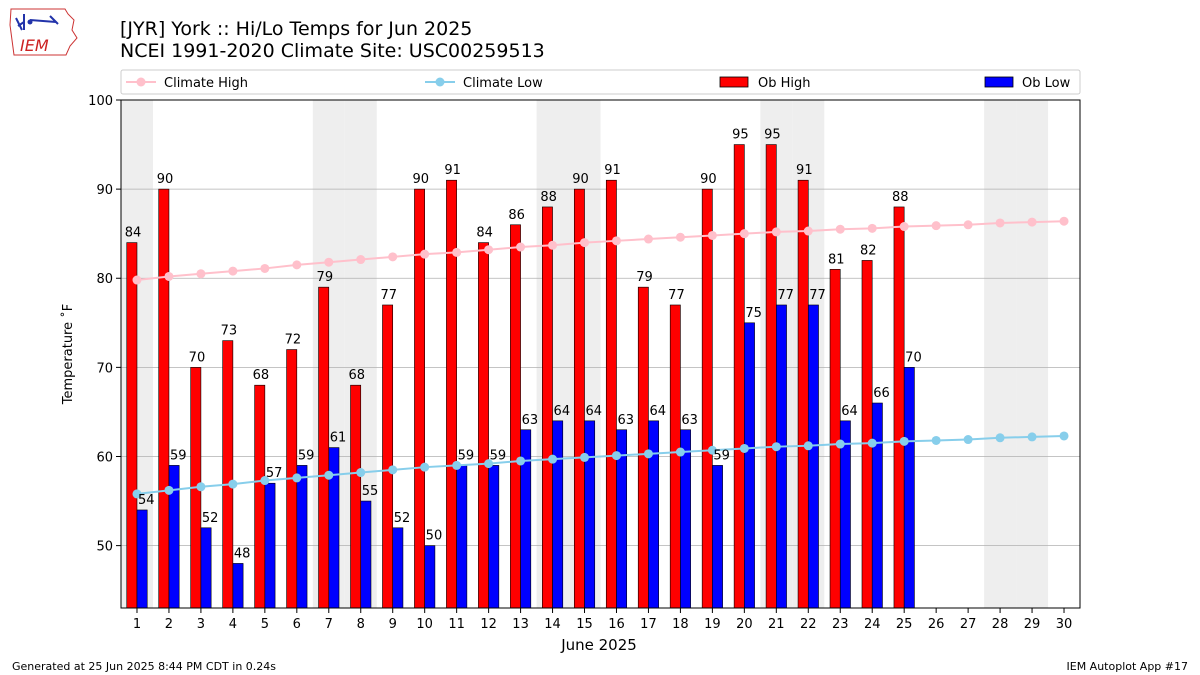  What do you see at coordinates (616, 624) in the screenshot?
I see `x-tick-label: 16` at bounding box center [616, 624].